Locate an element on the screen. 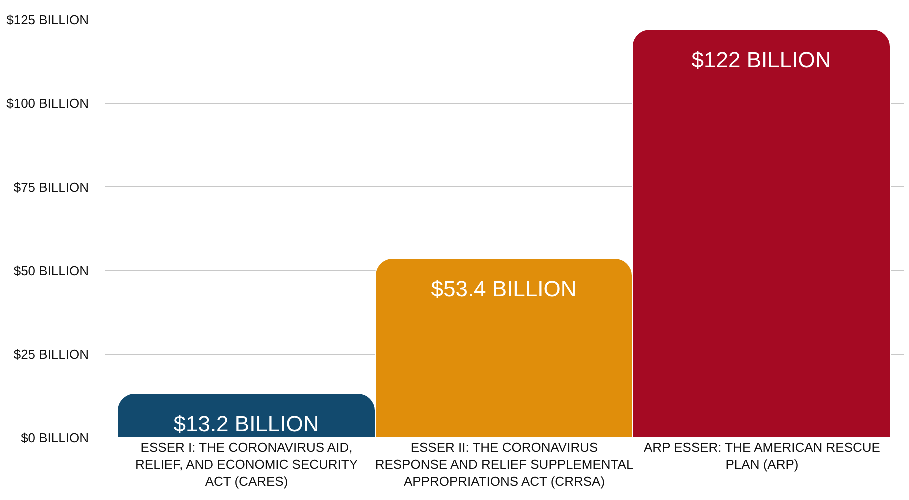 This screenshot has width=909, height=500. y-tick-label: $25 BILLION is located at coordinates (51, 354).